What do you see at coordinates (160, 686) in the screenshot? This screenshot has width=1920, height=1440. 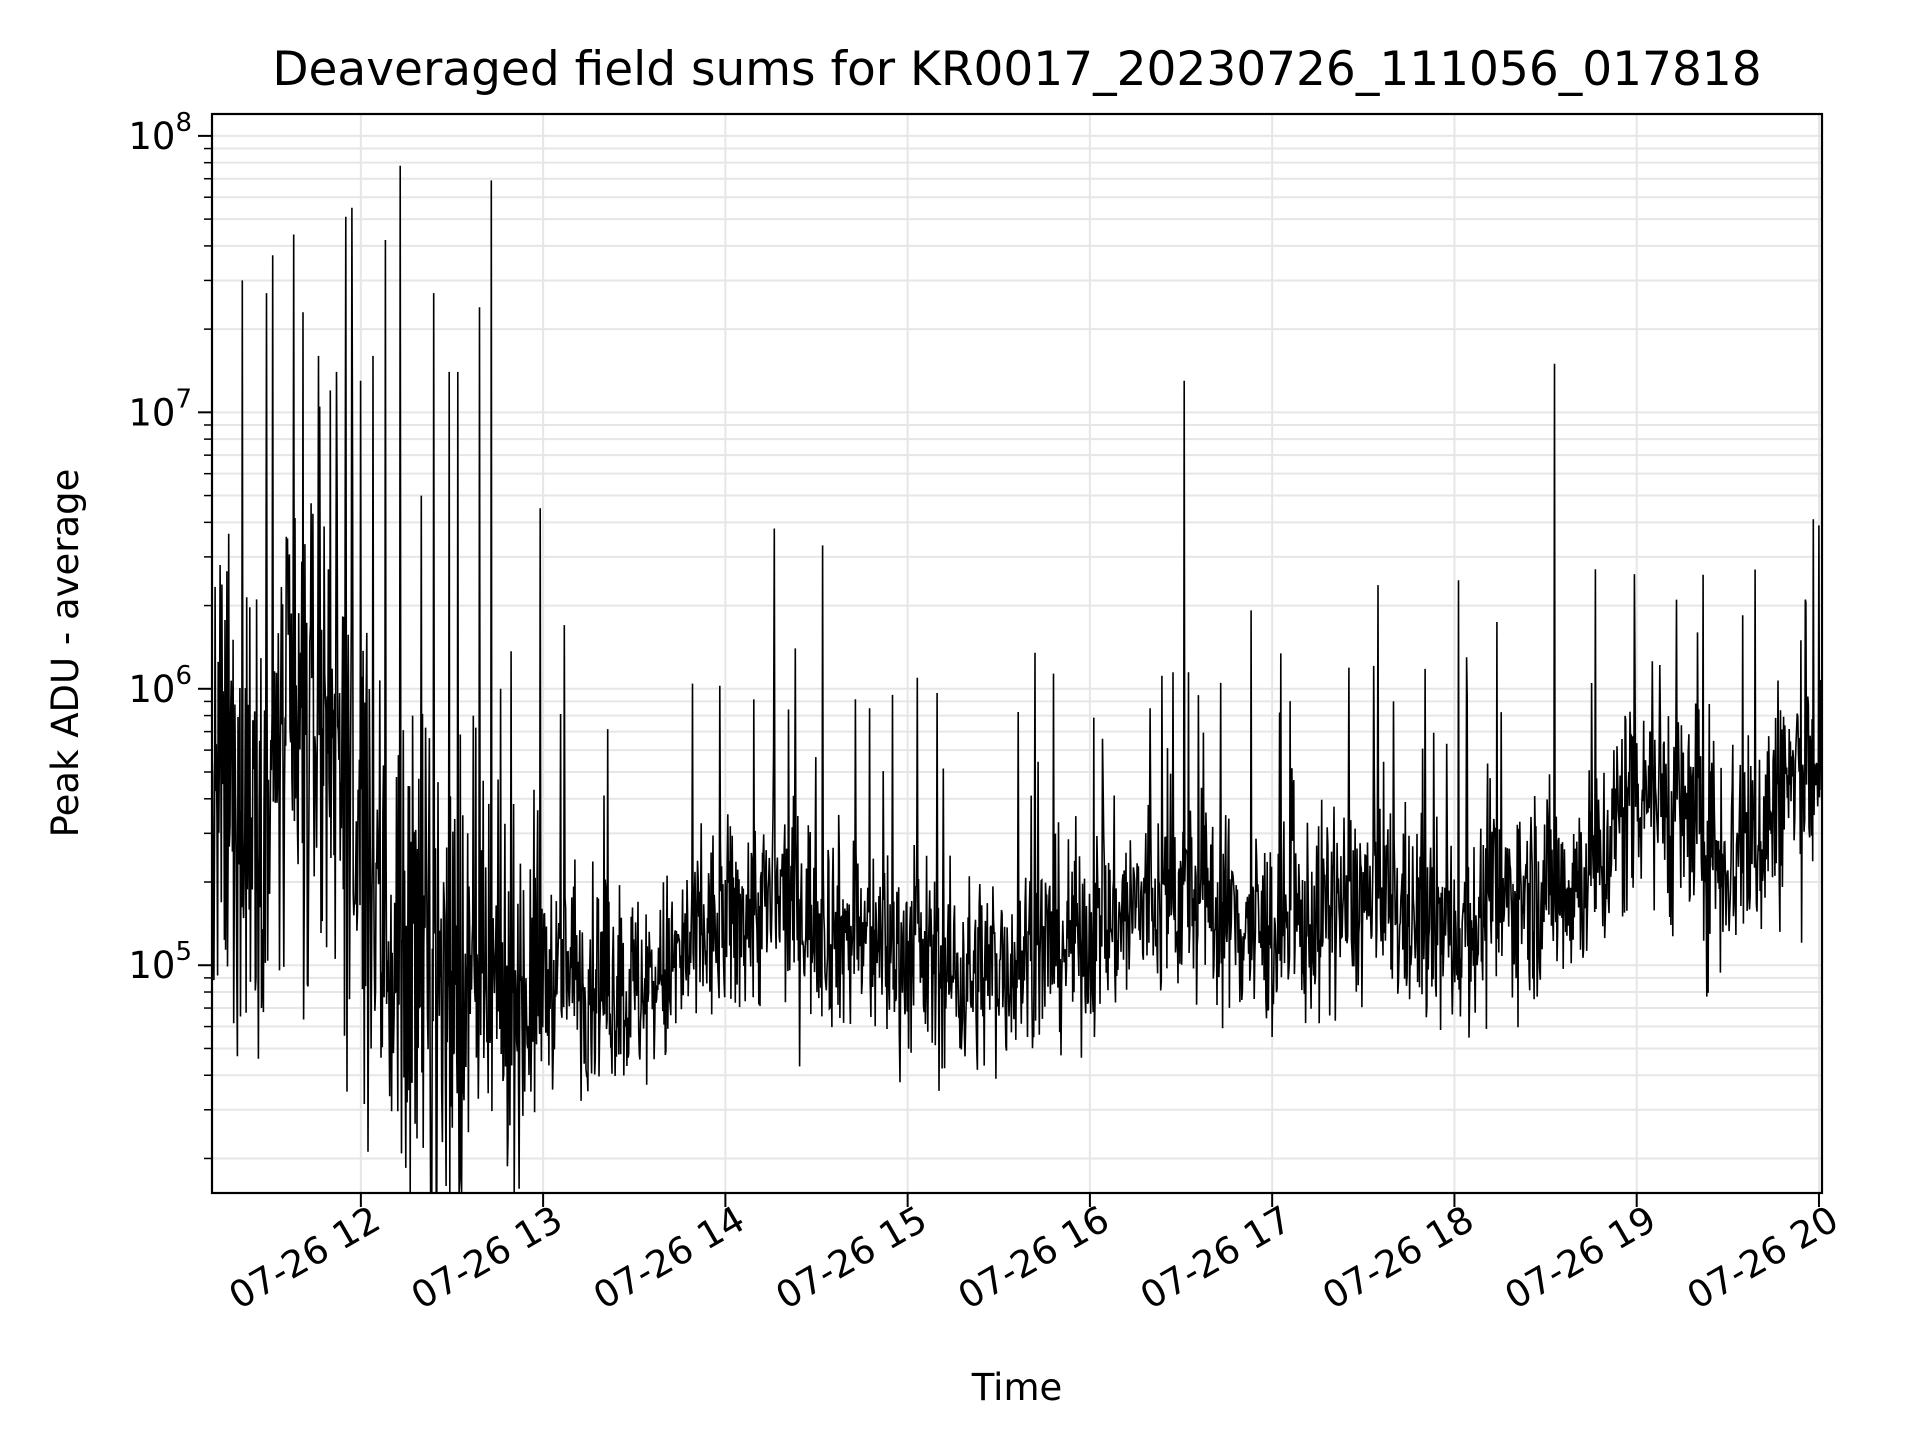 I see `y-tick-label: 10⁶` at bounding box center [160, 686].